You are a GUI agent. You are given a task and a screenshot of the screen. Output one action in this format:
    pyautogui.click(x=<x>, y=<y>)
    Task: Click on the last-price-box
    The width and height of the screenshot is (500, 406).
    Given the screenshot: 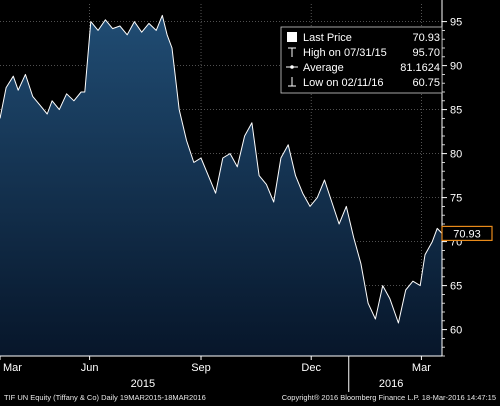 What is the action you would take?
    pyautogui.click(x=467, y=233)
    